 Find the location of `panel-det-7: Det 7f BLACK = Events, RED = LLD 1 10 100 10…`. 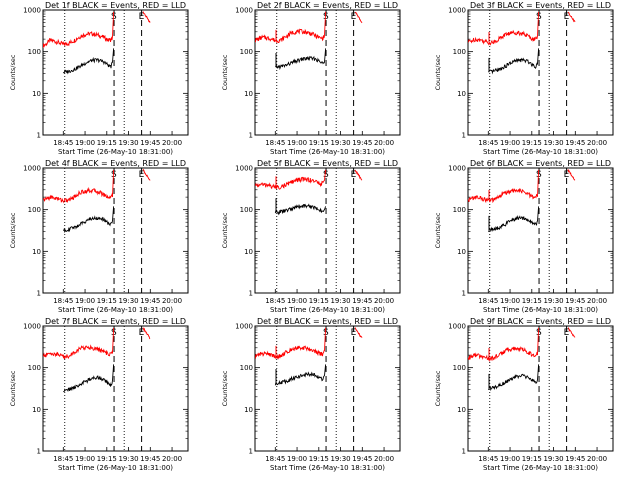

panel-det-7: Det 7f BLACK = Events, RED = LLD 1 10 100 10… is located at coordinates (99, 394).